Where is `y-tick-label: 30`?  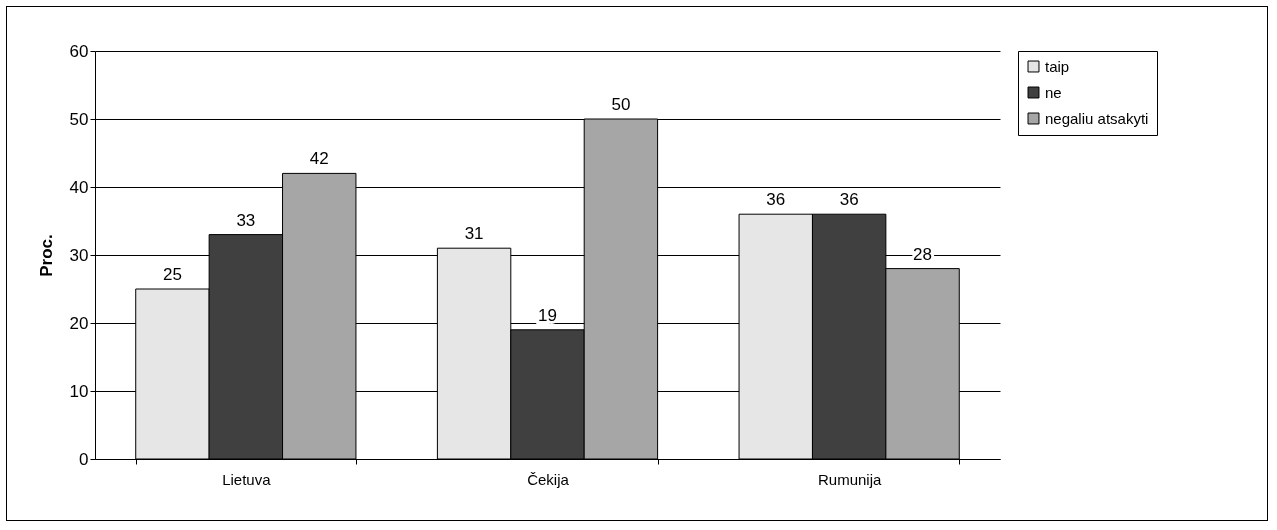 y-tick-label: 30 is located at coordinates (79, 255).